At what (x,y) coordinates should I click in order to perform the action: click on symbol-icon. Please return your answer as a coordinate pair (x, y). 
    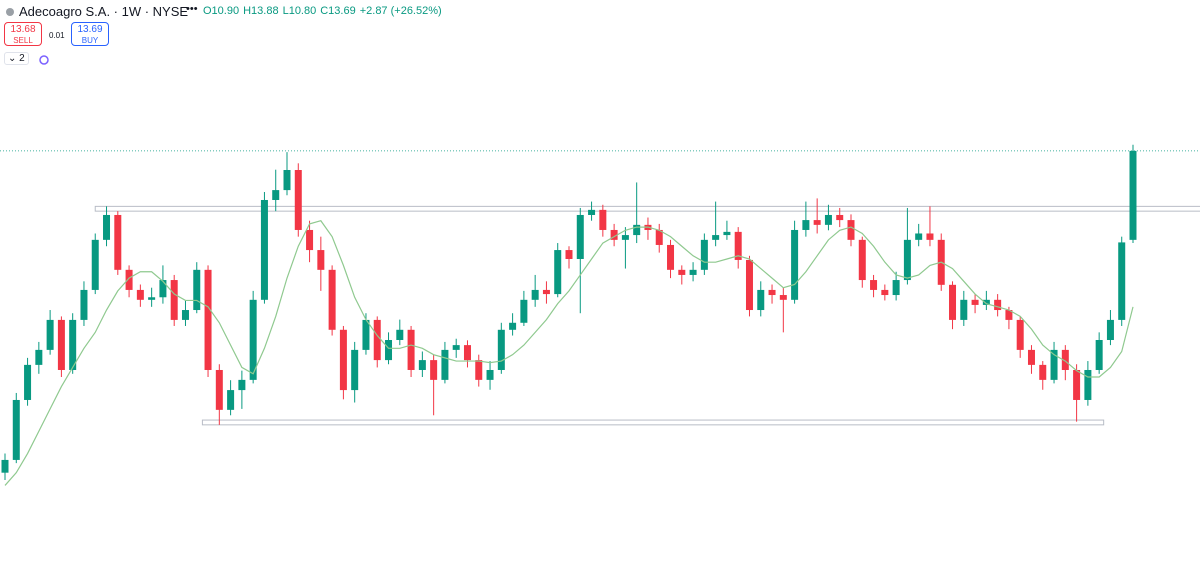
    Looking at the image, I should click on (10, 12).